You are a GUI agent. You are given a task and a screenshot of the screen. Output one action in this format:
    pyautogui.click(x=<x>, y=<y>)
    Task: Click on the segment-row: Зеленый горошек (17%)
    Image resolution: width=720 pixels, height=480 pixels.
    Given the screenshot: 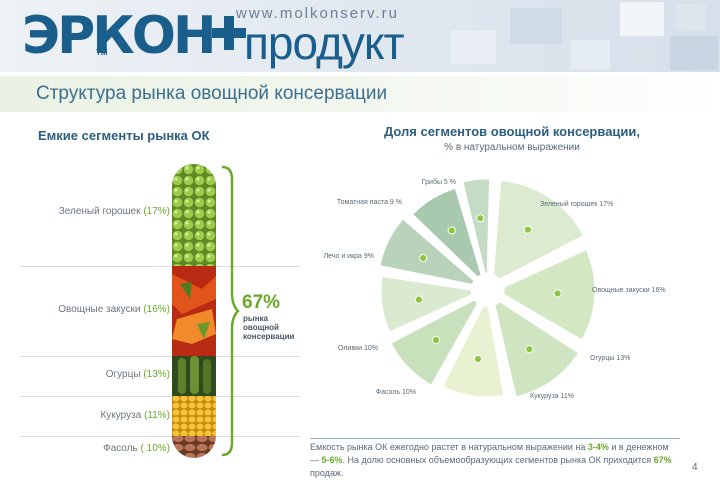 What is the action you would take?
    pyautogui.click(x=160, y=217)
    